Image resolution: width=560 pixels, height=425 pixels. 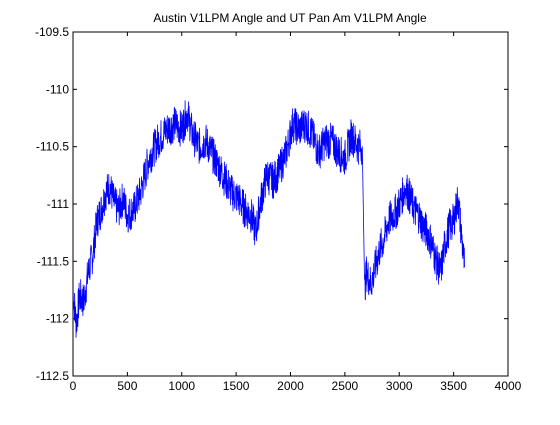 What do you see at coordinates (345, 386) in the screenshot?
I see `x-tick-label: 2500` at bounding box center [345, 386].